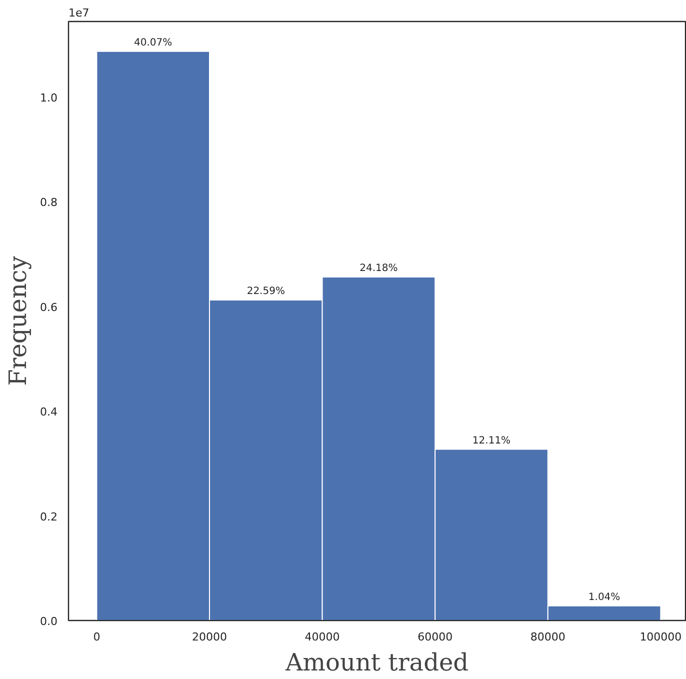 The image size is (686, 679). What do you see at coordinates (604, 597) in the screenshot?
I see `annotation: 1.04%` at bounding box center [604, 597].